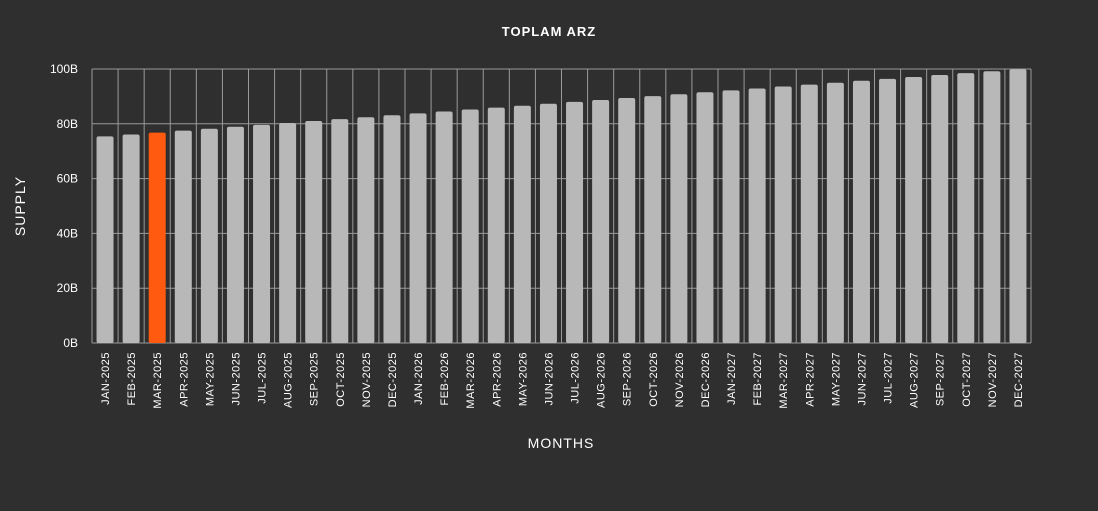 Image resolution: width=1098 pixels, height=511 pixels. What do you see at coordinates (549, 379) in the screenshot?
I see `x-tick-label: JUN-2026` at bounding box center [549, 379].